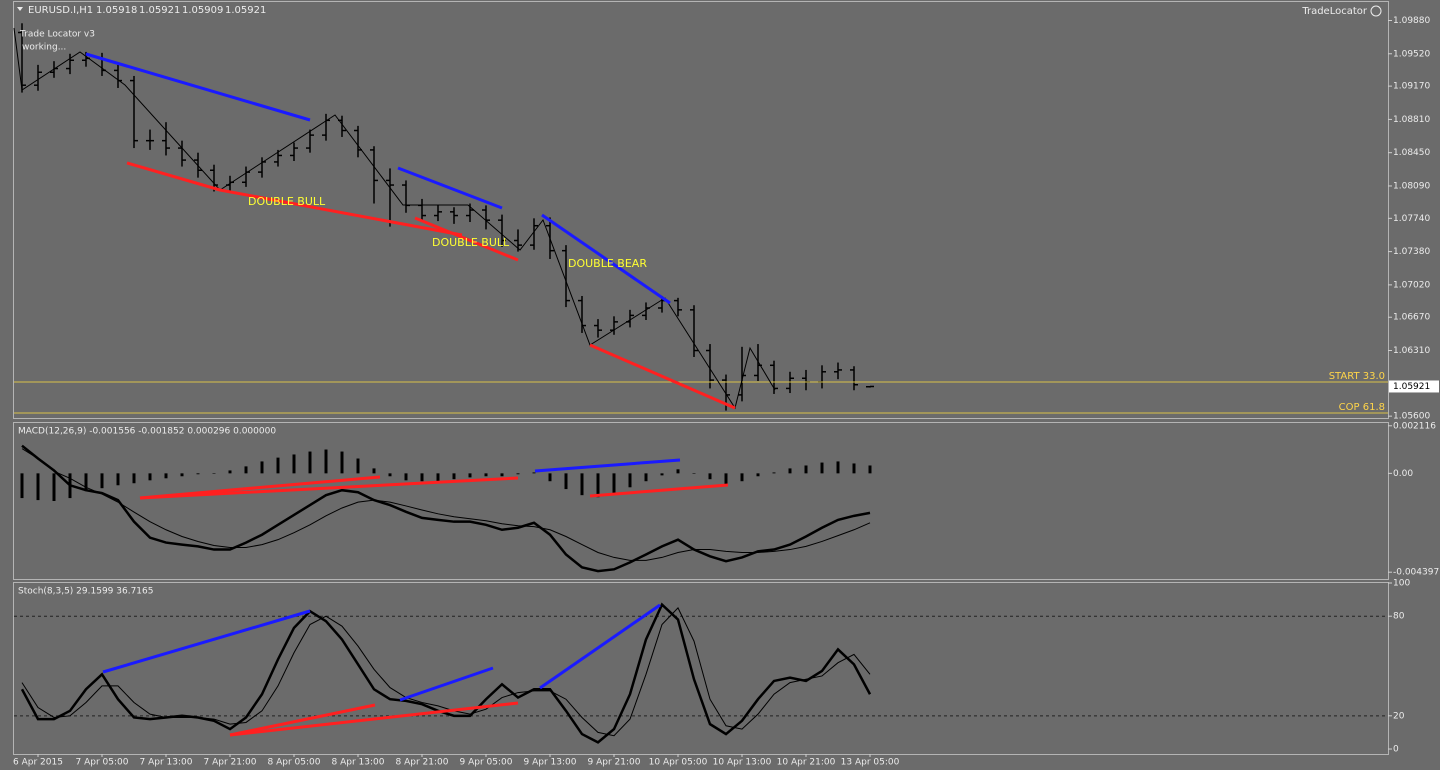  I want to click on y-tick-label: -0.004397, so click(1416, 573).